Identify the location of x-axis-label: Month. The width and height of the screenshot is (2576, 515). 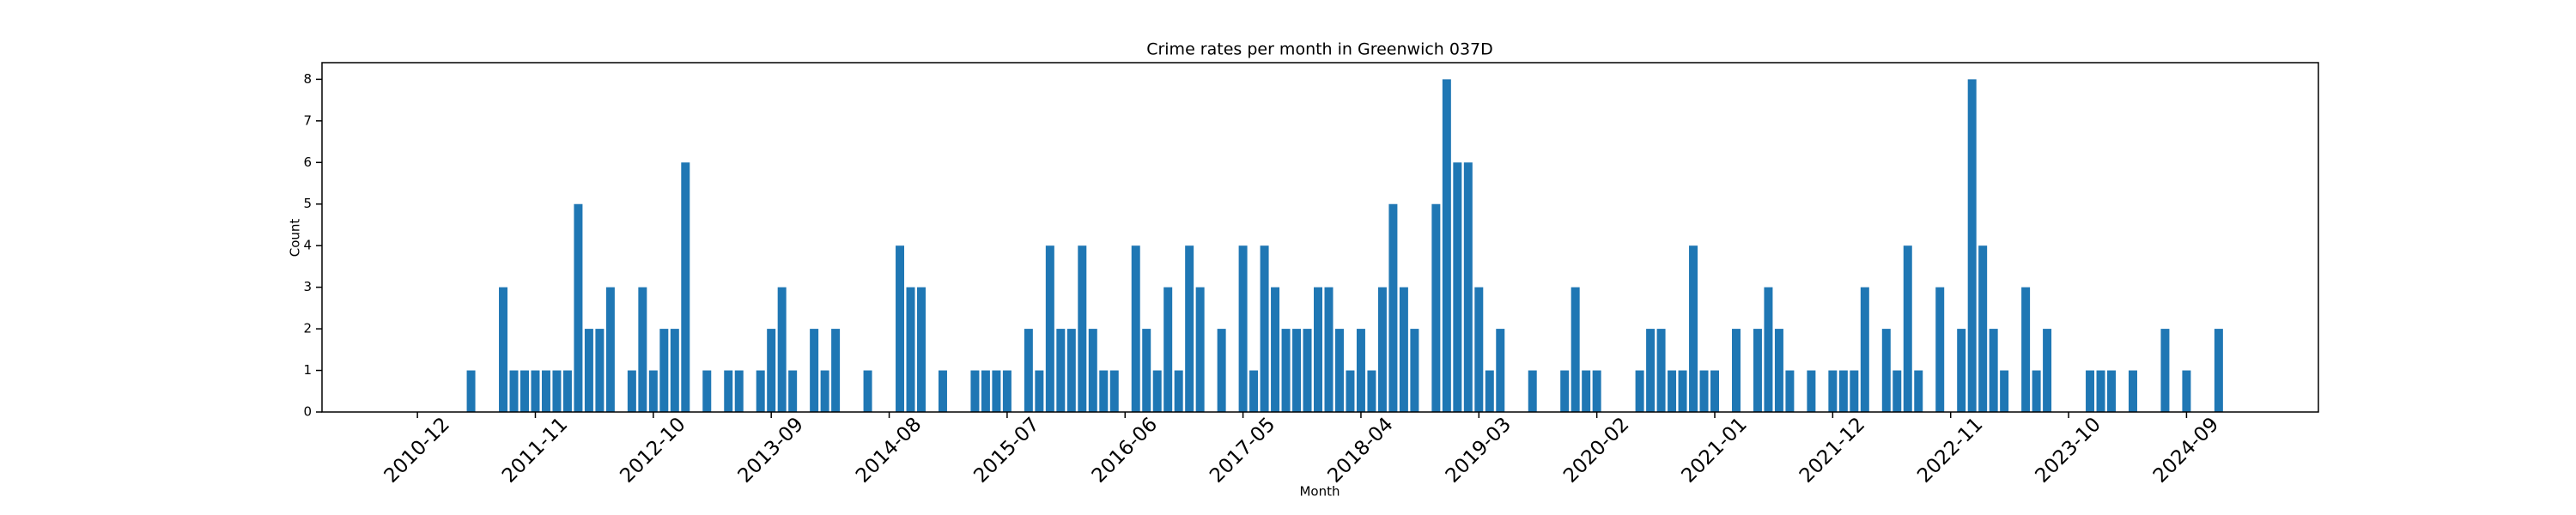
(1319, 492).